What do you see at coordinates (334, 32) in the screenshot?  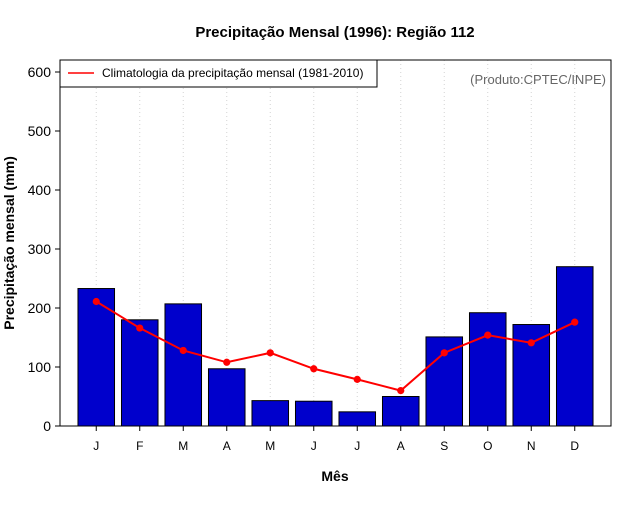 I see `chart-title: Precipitação Mensal (1996): Região 112` at bounding box center [334, 32].